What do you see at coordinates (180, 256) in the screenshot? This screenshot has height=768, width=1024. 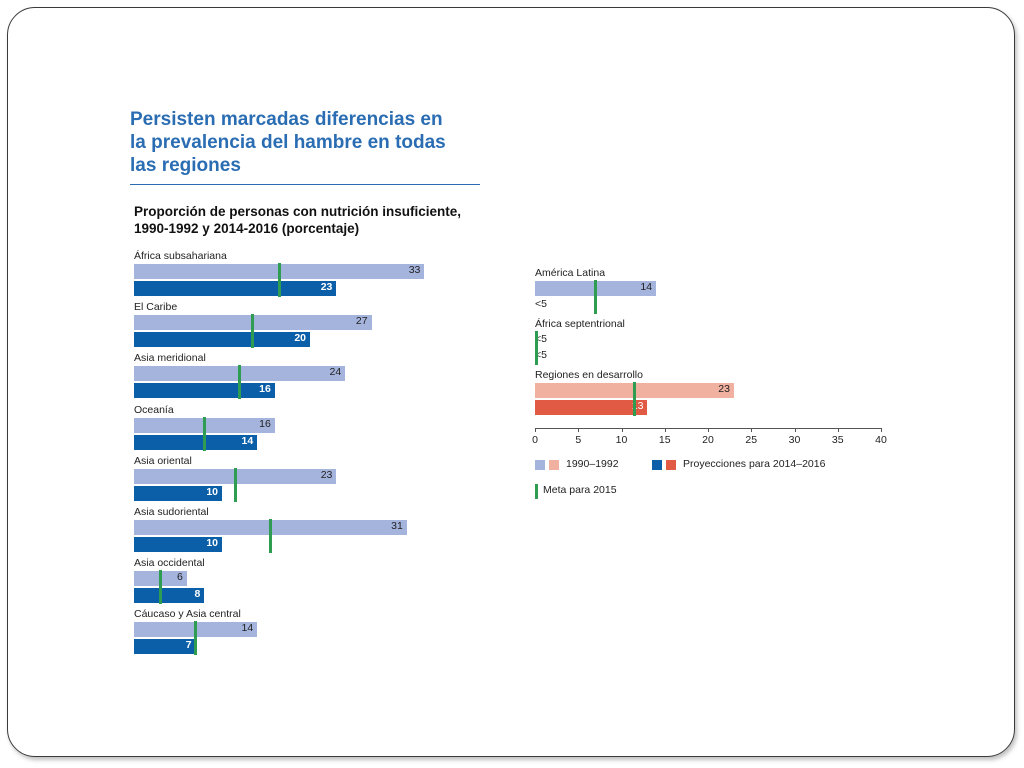 I see `region-label-africa-subsahariana: África subsahariana` at bounding box center [180, 256].